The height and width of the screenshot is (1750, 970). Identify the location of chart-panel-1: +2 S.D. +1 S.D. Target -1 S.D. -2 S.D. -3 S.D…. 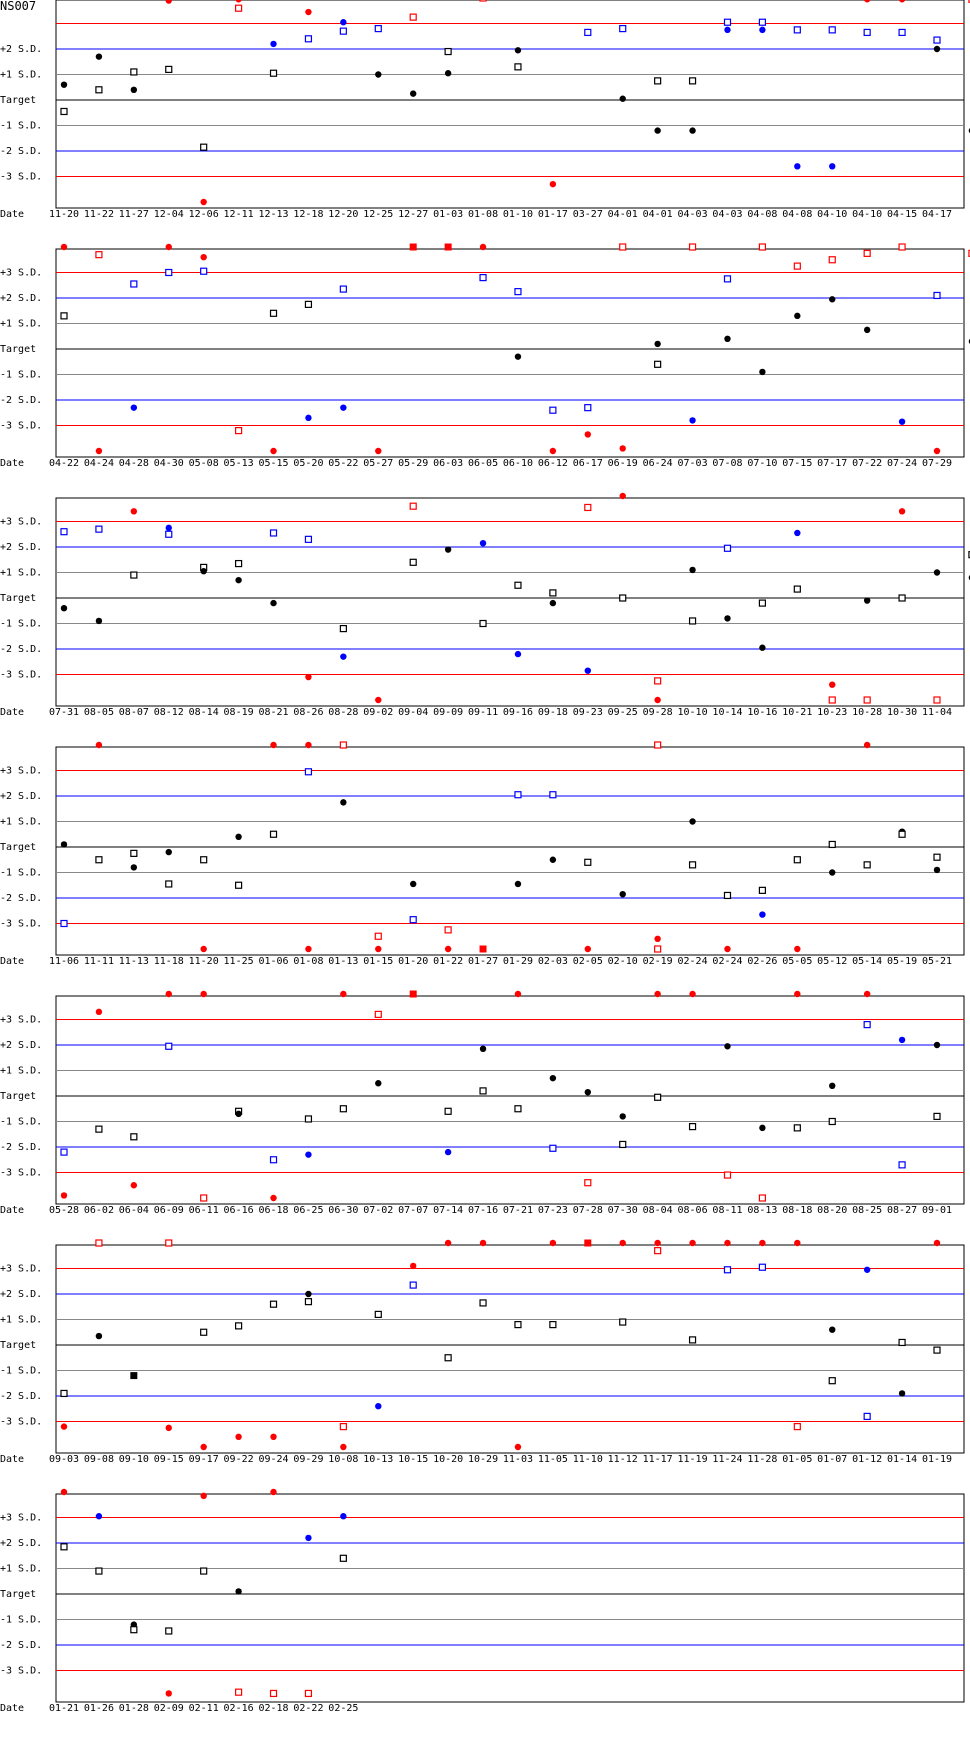
(485, 110).